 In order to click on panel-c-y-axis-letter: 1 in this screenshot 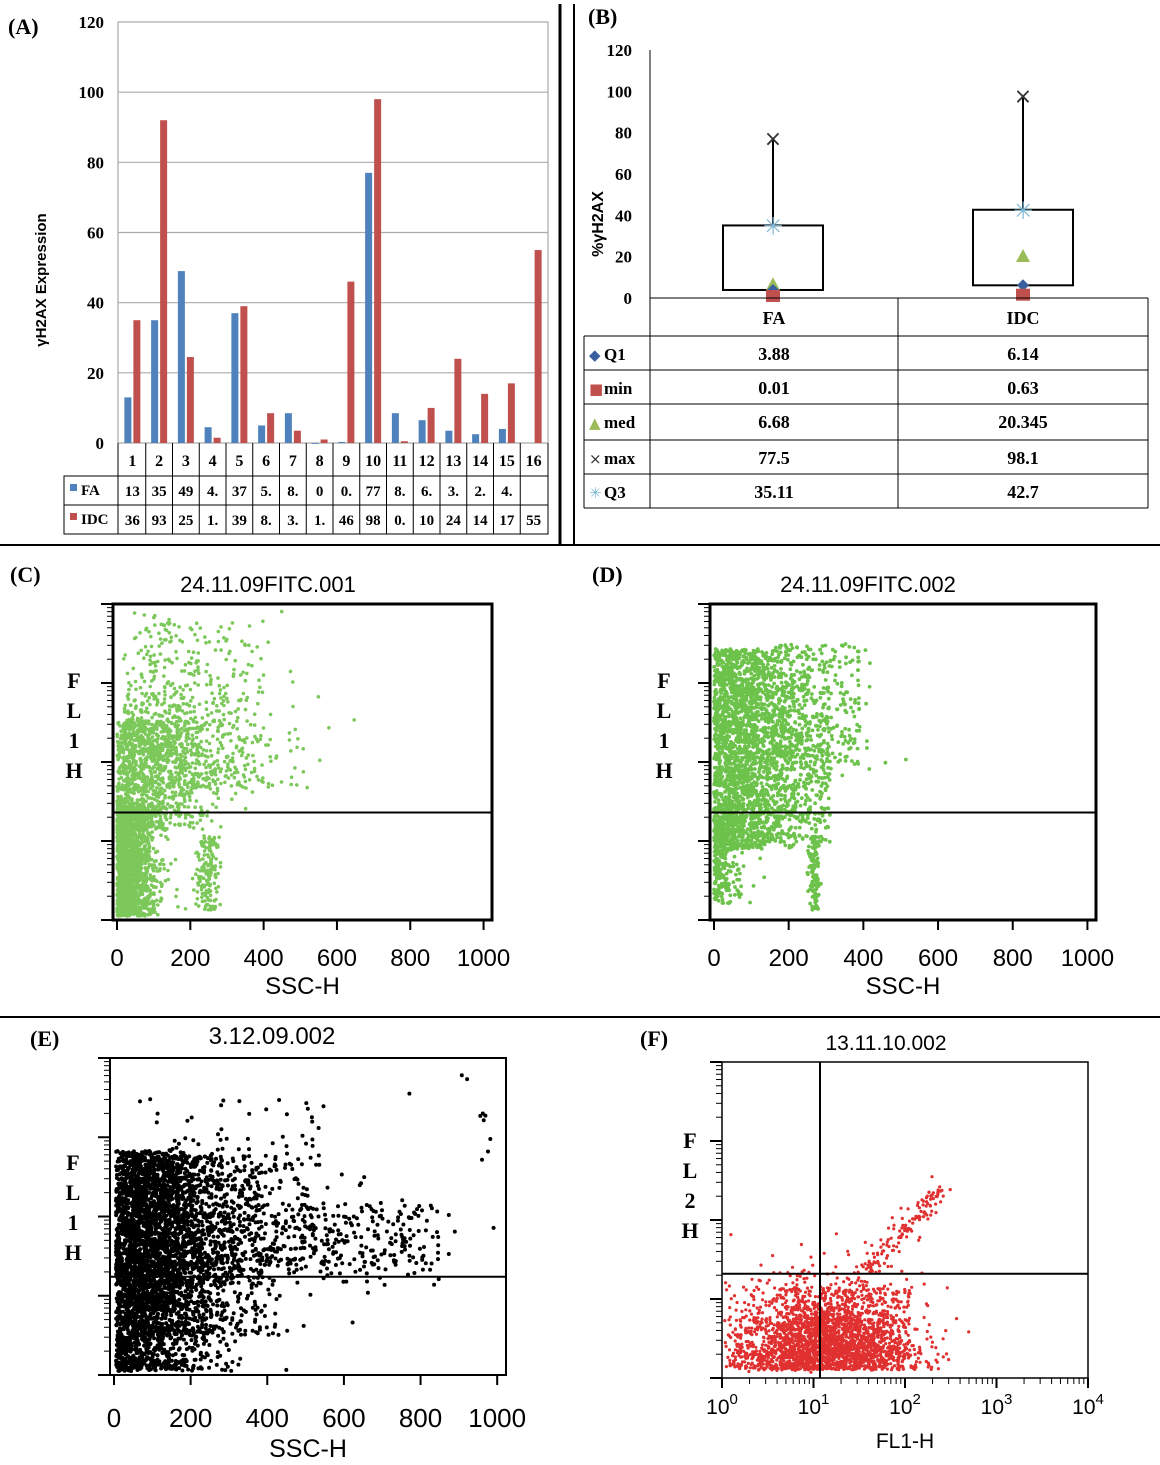, I will do `click(74, 740)`.